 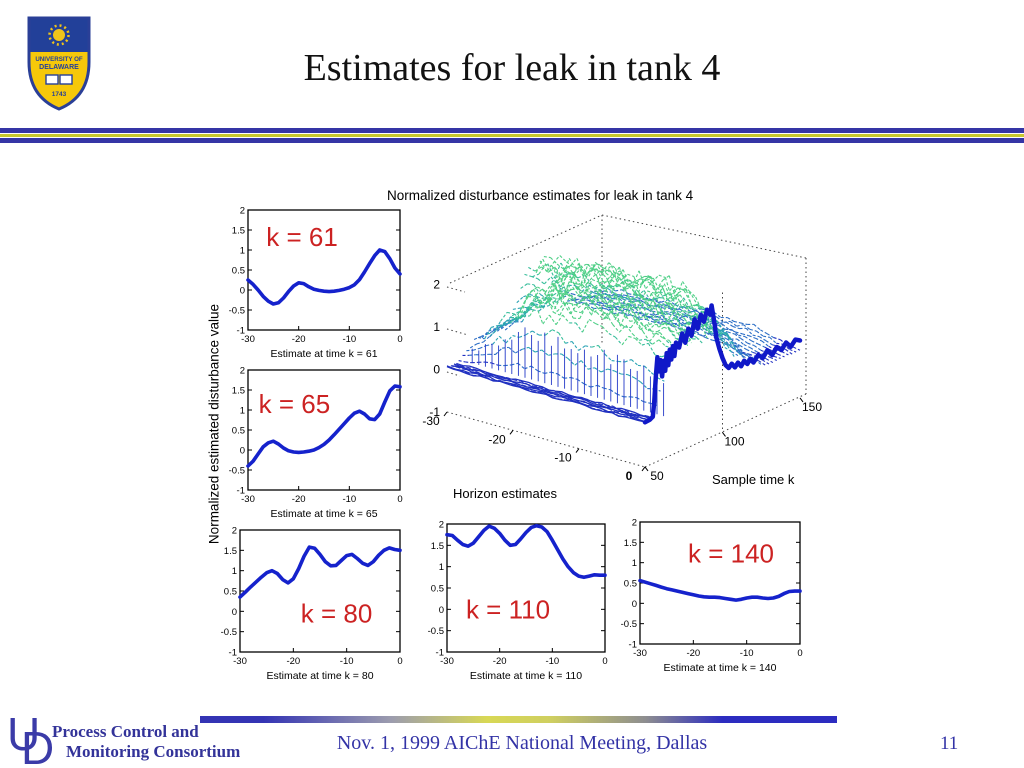 I want to click on svg-text: 50, so click(x=657, y=476).